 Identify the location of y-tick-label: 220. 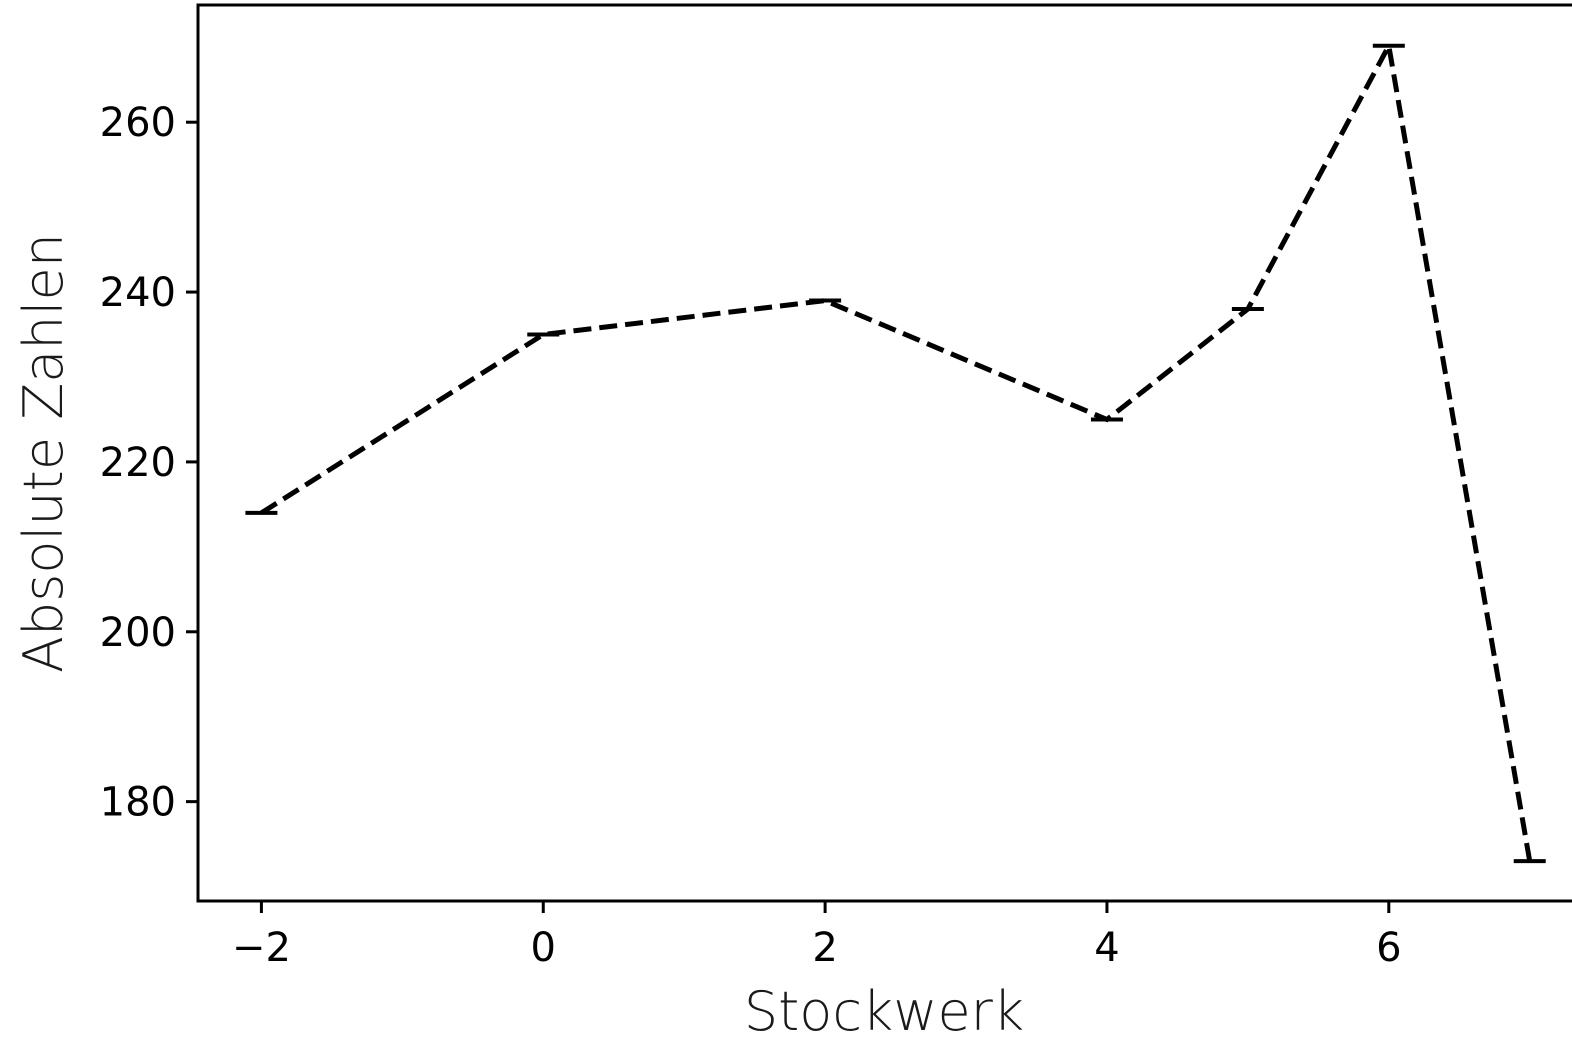
(138, 463).